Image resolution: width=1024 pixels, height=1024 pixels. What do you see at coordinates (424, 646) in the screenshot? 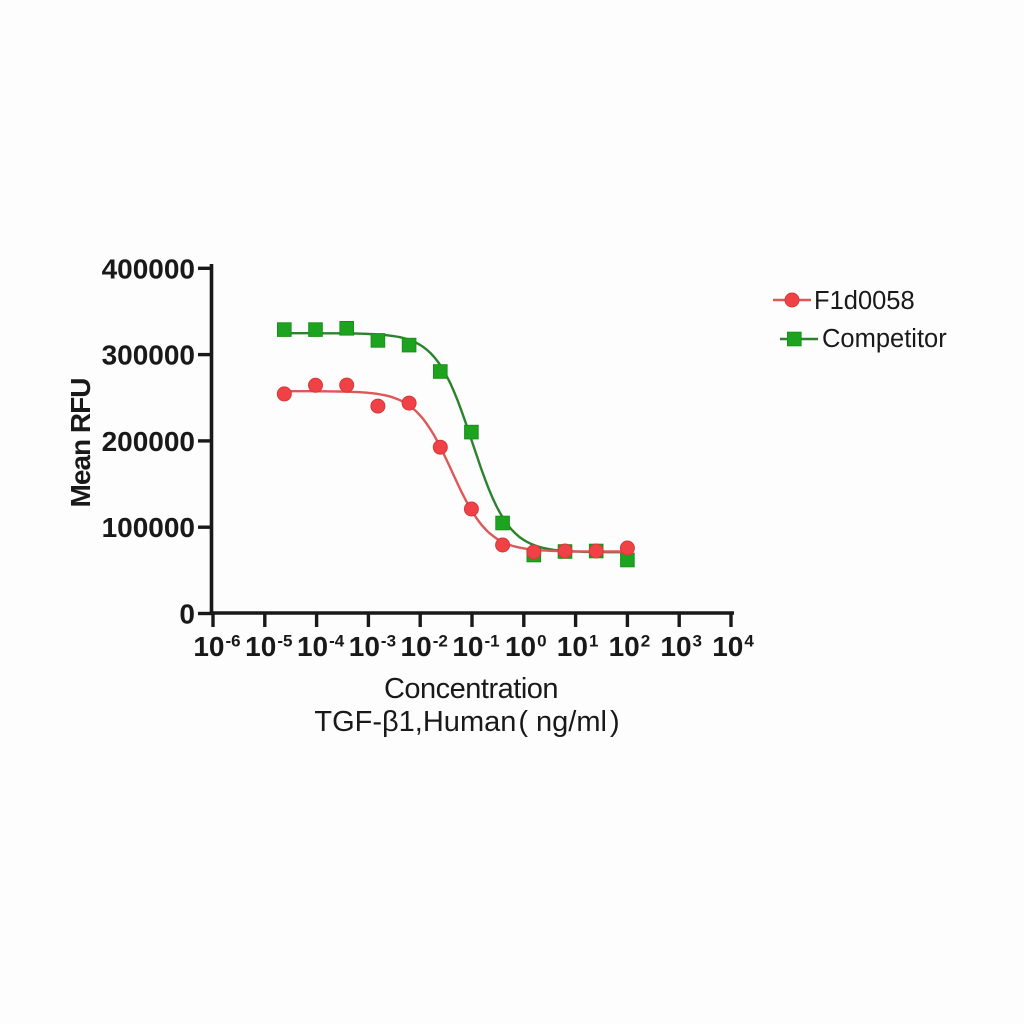
I see `svg-text: 10⁻²` at bounding box center [424, 646].